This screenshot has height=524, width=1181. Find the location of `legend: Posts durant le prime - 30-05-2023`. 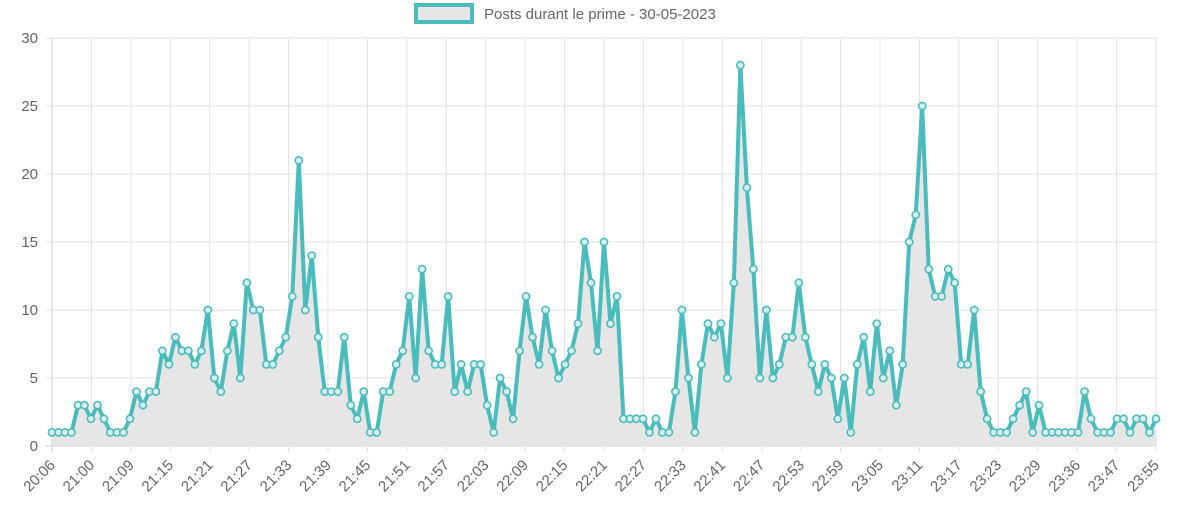

legend: Posts durant le prime - 30-05-2023 is located at coordinates (565, 13).